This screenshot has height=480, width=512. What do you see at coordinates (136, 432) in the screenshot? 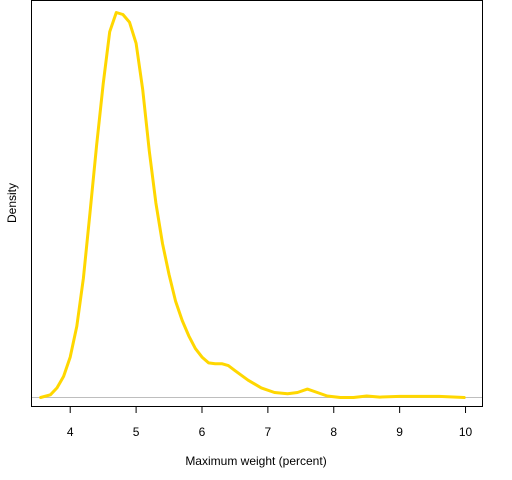
I see `x-tick-label: 5` at bounding box center [136, 432].